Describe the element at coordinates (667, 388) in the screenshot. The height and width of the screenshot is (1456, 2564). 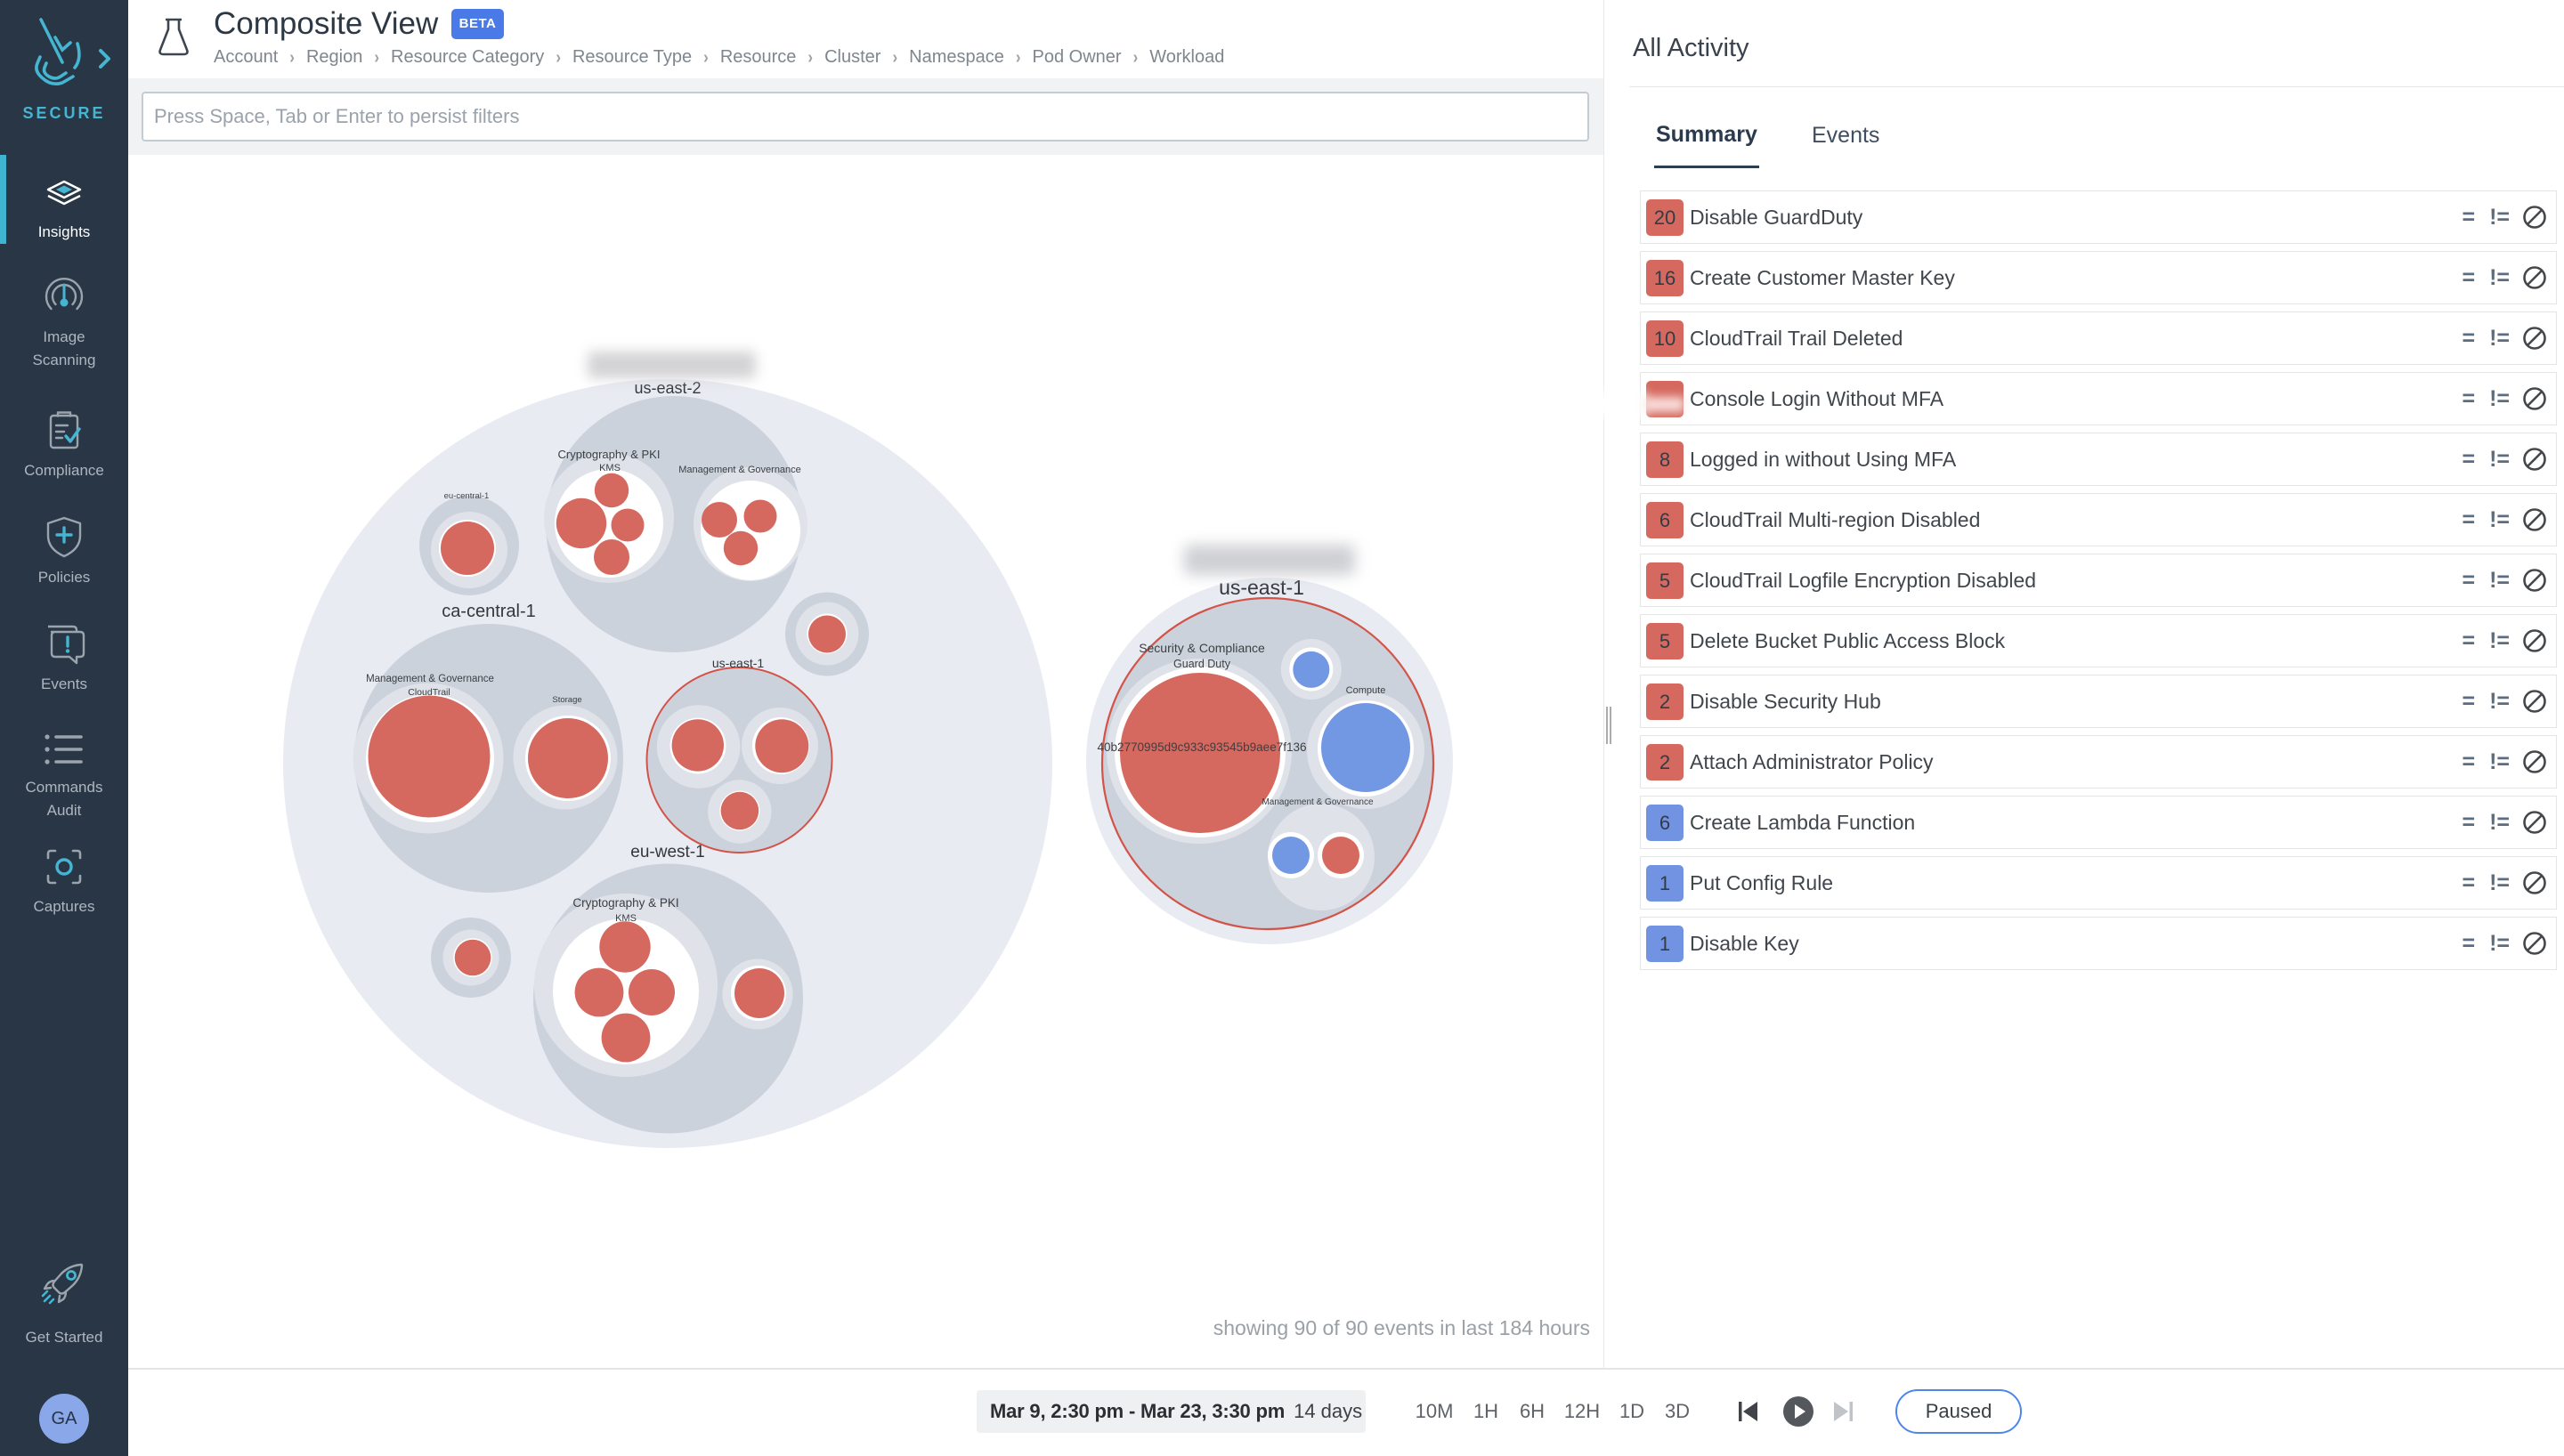
I see `svg-text: us-east-2` at that location.